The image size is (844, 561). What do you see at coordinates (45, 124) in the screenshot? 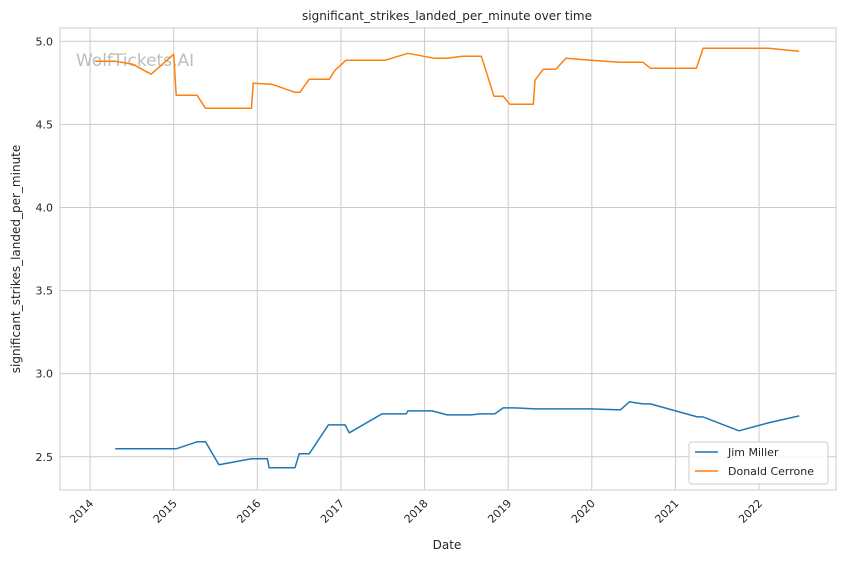
I see `y-tick-label: 4.5` at bounding box center [45, 124].